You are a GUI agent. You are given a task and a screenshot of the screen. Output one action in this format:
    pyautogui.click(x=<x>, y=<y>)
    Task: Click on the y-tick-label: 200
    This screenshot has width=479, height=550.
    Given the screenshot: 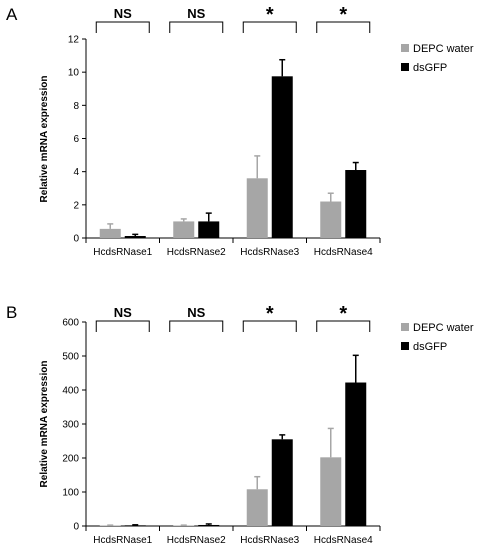 What is the action you would take?
    pyautogui.click(x=70, y=459)
    